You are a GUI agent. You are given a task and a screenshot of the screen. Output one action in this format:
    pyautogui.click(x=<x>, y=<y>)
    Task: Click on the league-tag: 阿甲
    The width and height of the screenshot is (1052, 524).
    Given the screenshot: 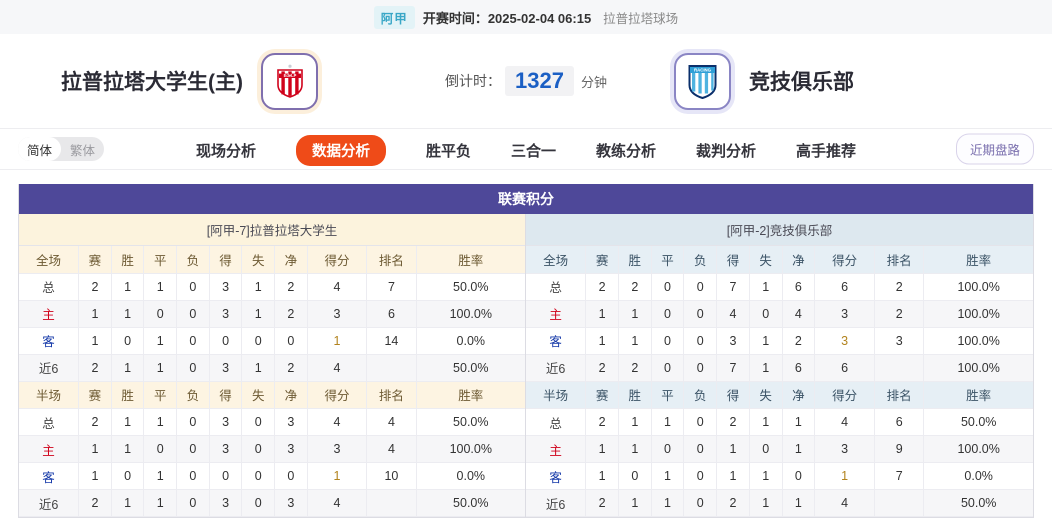 What is the action you would take?
    pyautogui.click(x=394, y=17)
    